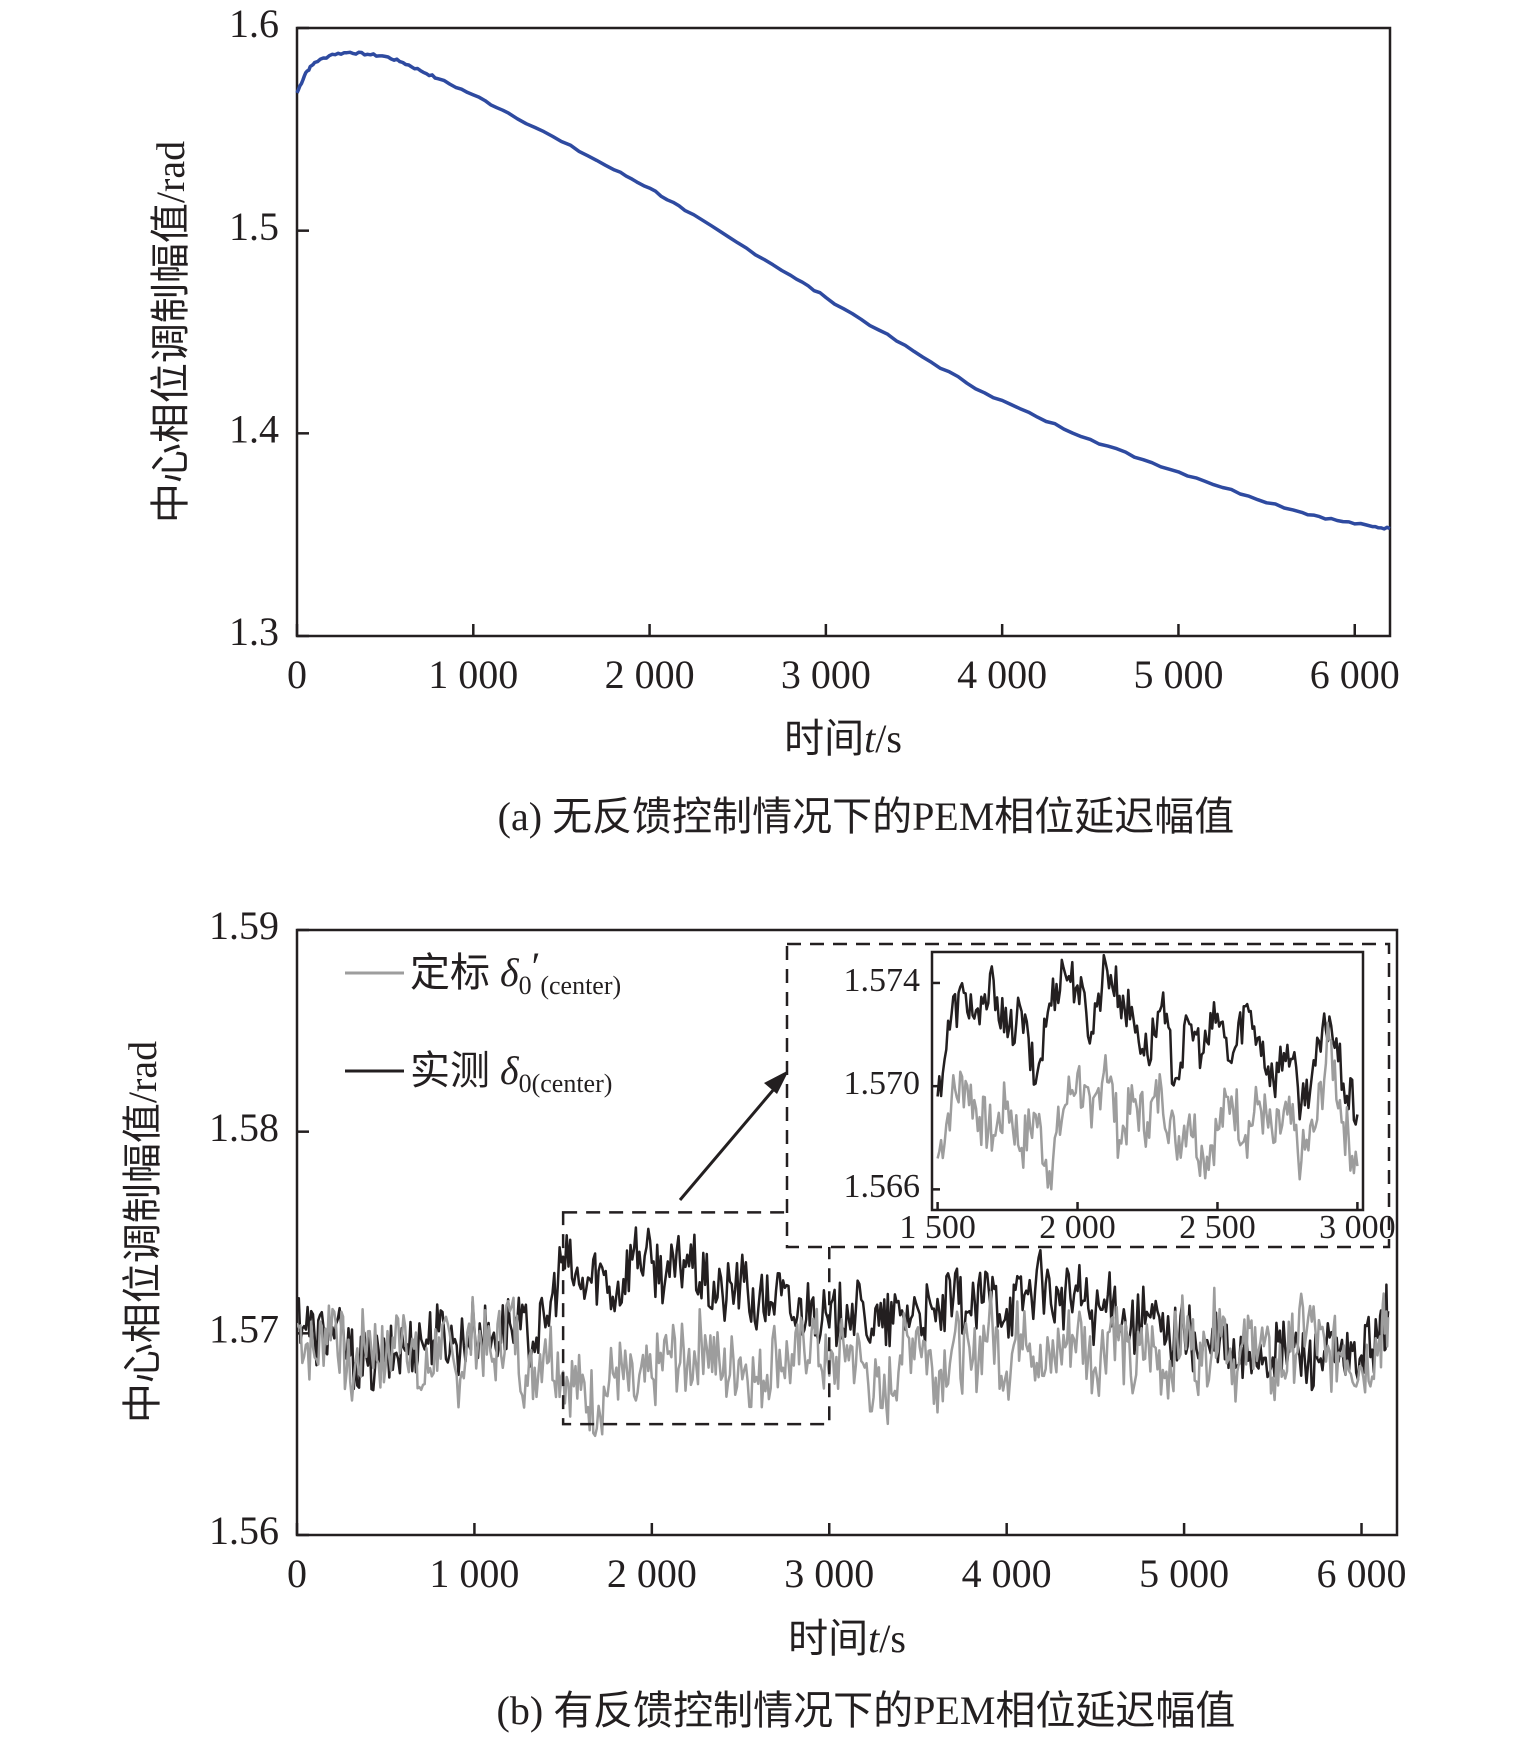 The width and height of the screenshot is (1535, 1746). I want to click on inset-x-tick-label: 2 500, so click(1217, 1227).